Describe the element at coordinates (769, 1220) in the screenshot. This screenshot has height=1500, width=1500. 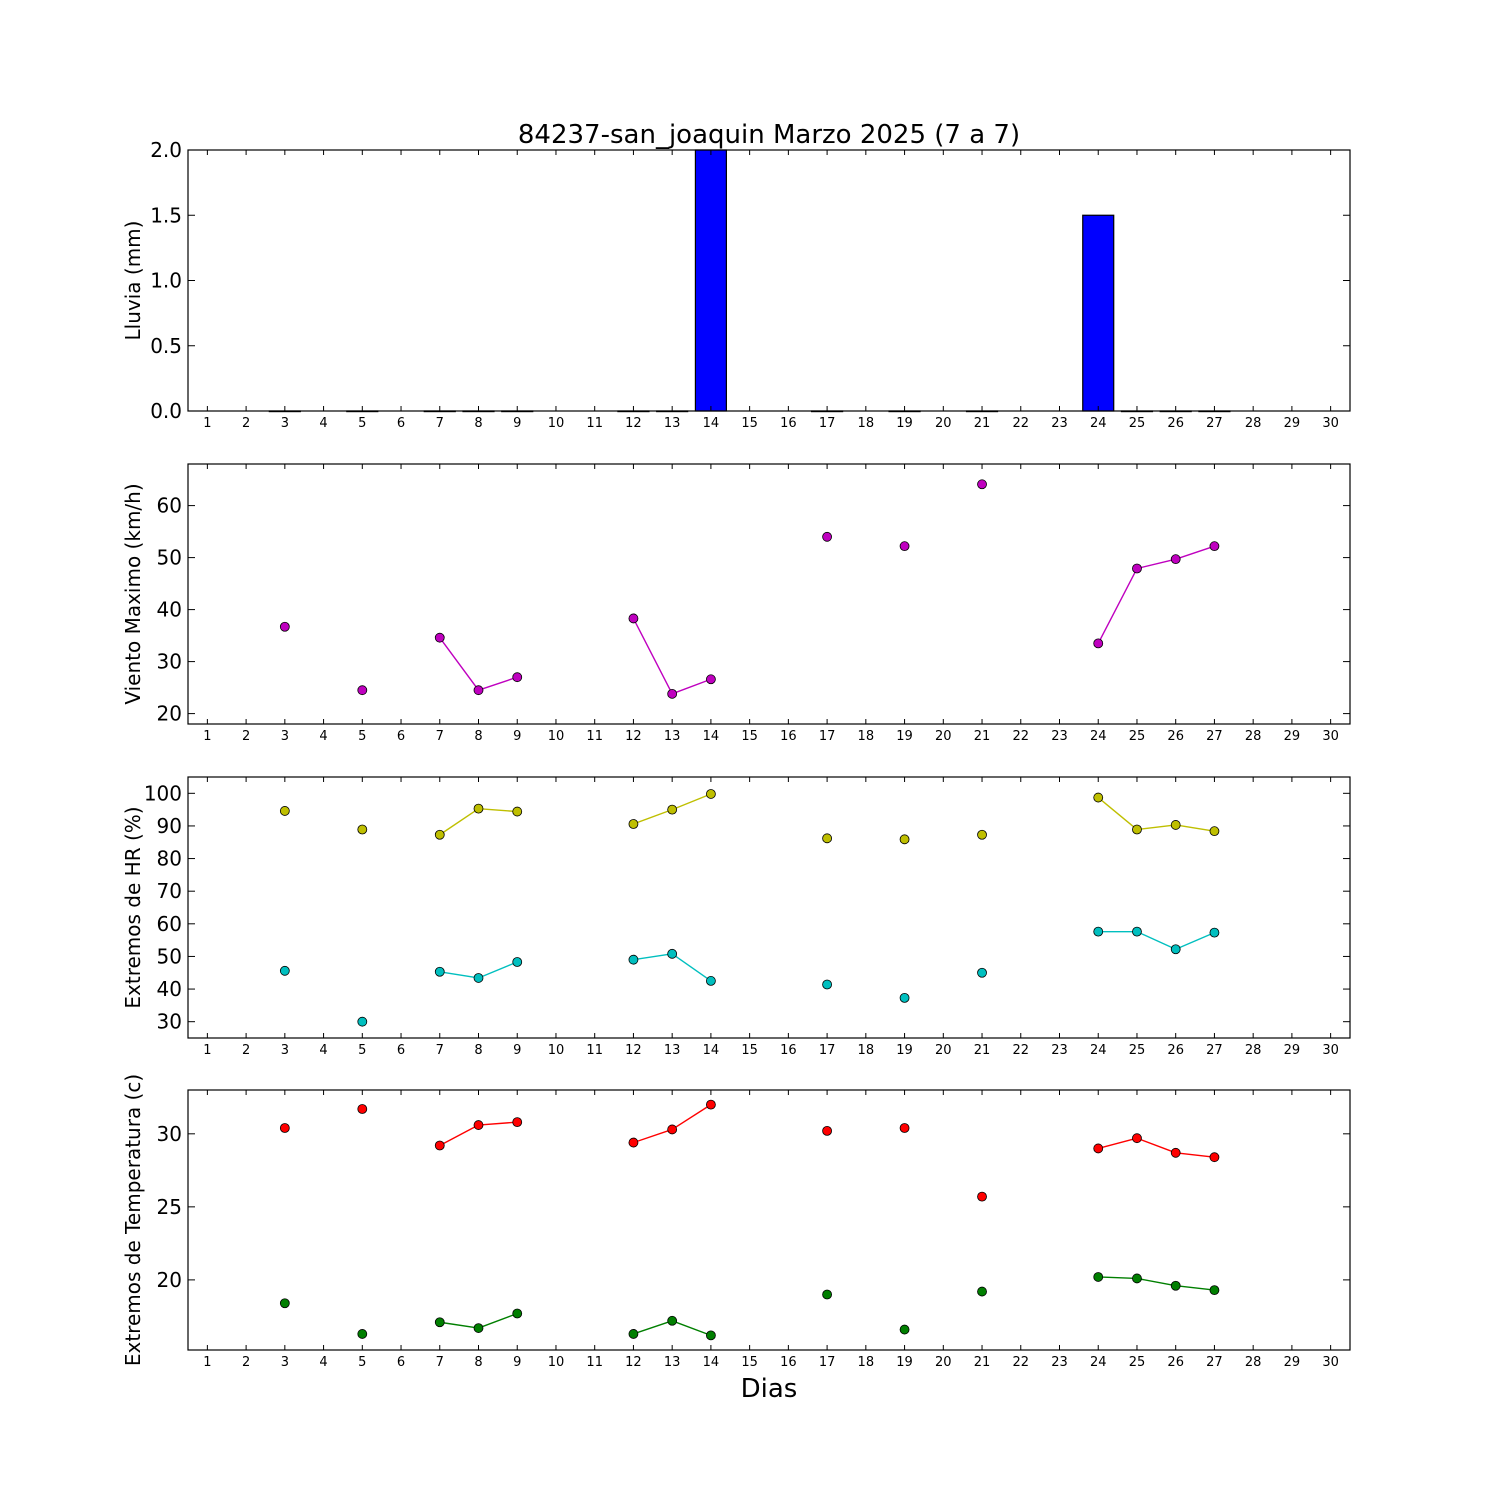
I see `axes-frame` at that location.